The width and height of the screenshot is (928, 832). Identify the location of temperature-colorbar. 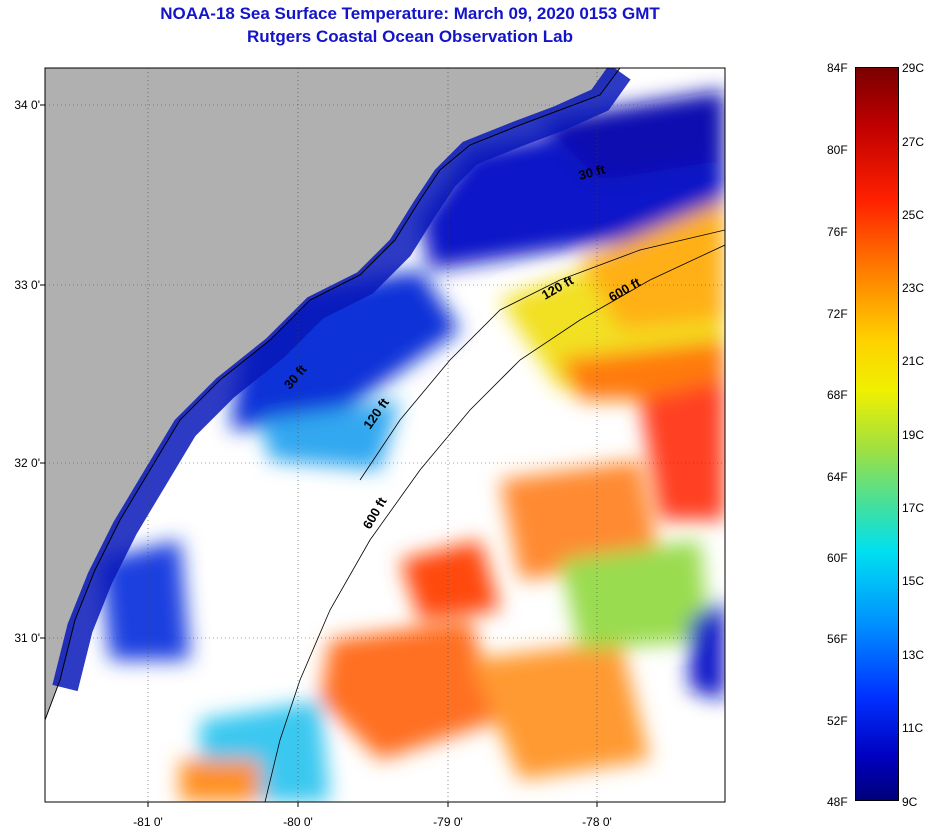
(877, 434).